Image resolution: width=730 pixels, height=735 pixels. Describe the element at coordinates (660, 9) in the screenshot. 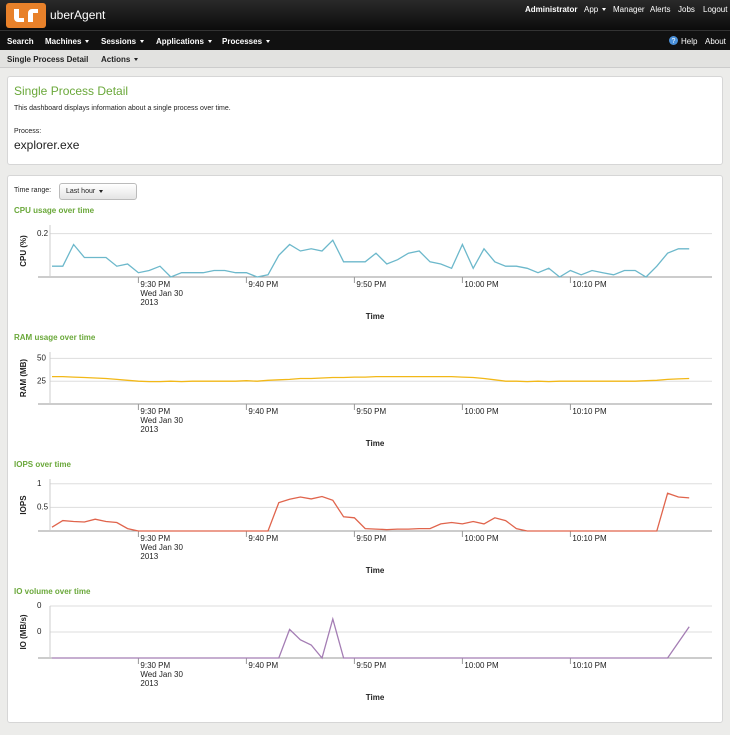

I see `alerts-link: Alerts` at that location.